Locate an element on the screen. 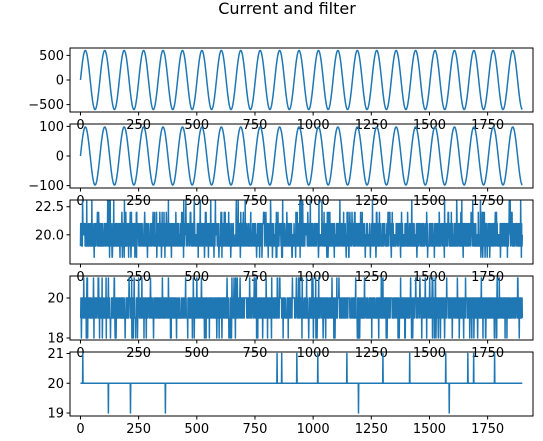 Image resolution: width=543 pixels, height=441 pixels. y-tick-label: 20.0 is located at coordinates (49, 235).